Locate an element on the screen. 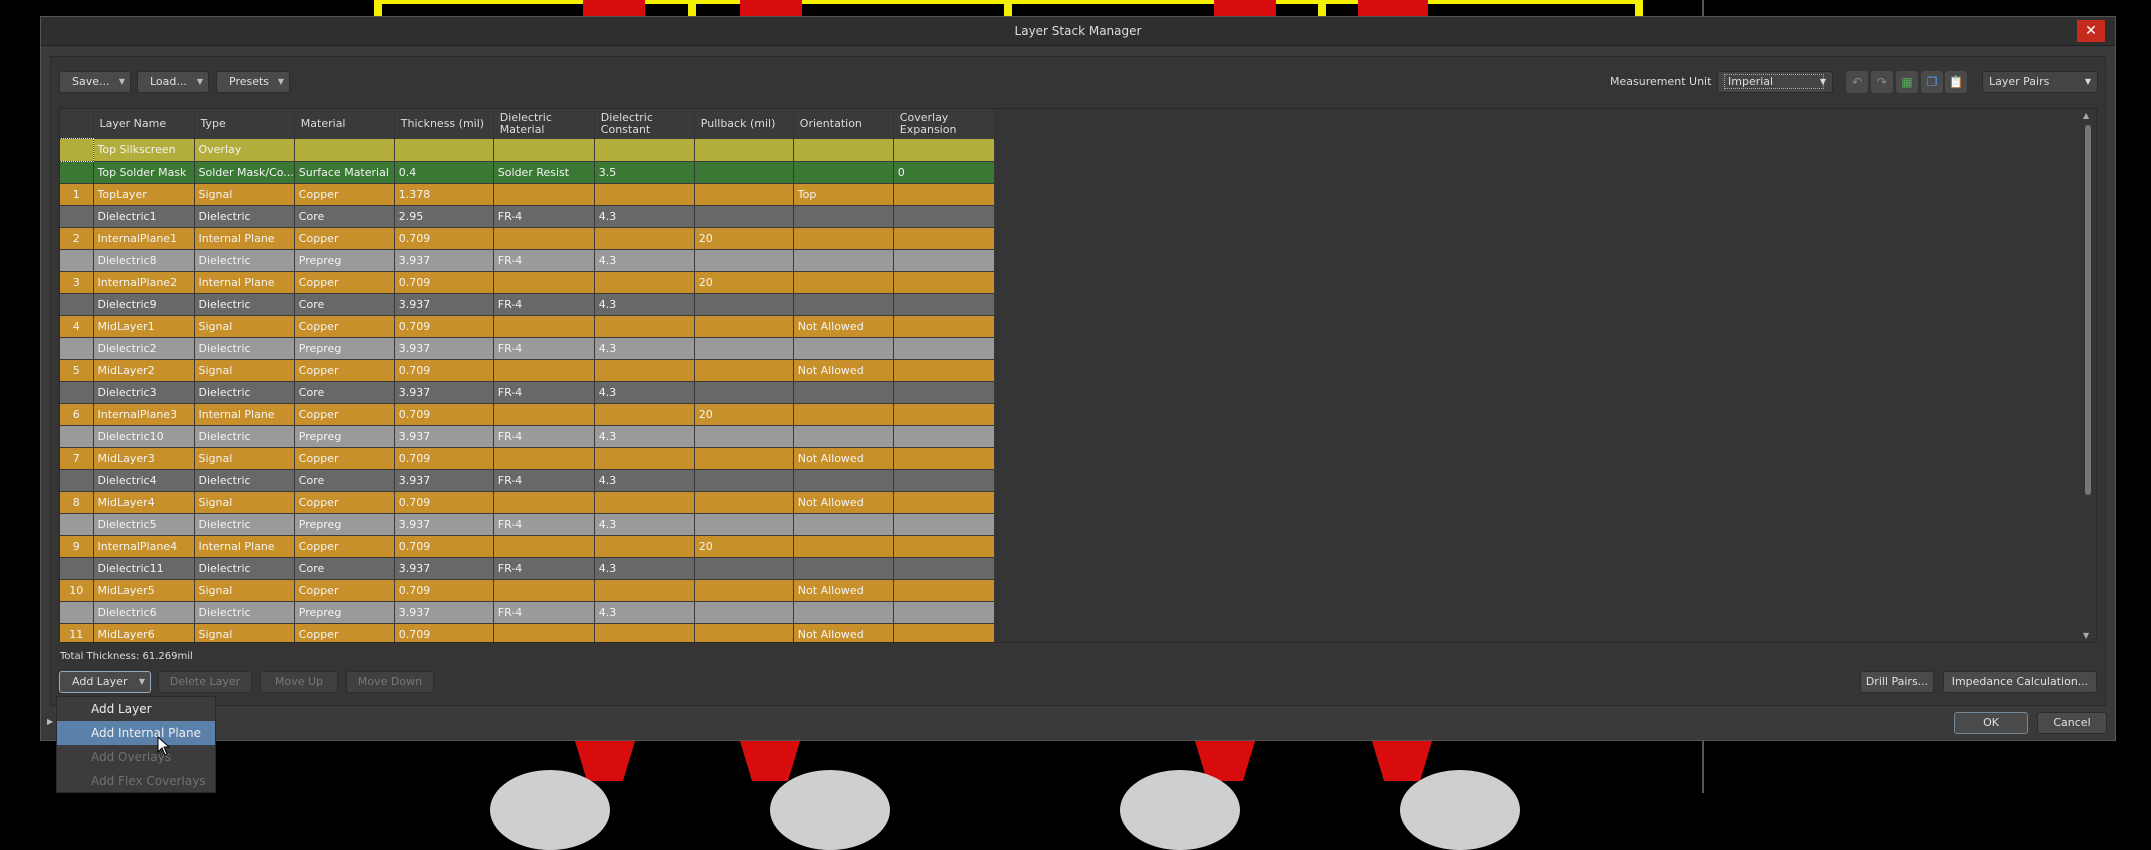 The image size is (2151, 850). presets-button: Presets ▼ is located at coordinates (253, 82).